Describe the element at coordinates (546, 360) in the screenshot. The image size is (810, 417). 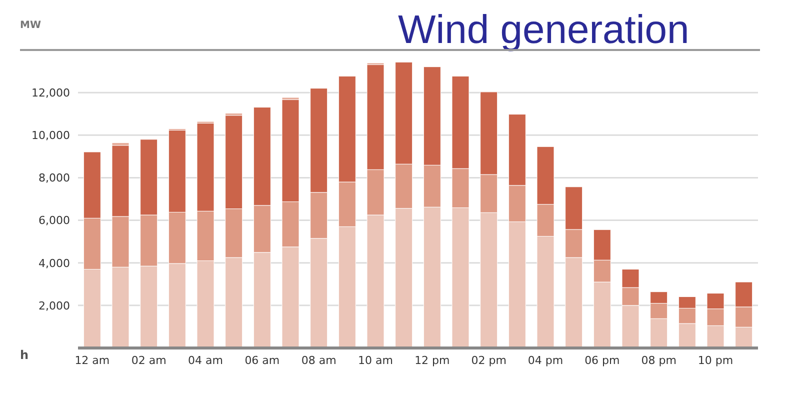
I see `x-tick-label: 04 pm` at that location.